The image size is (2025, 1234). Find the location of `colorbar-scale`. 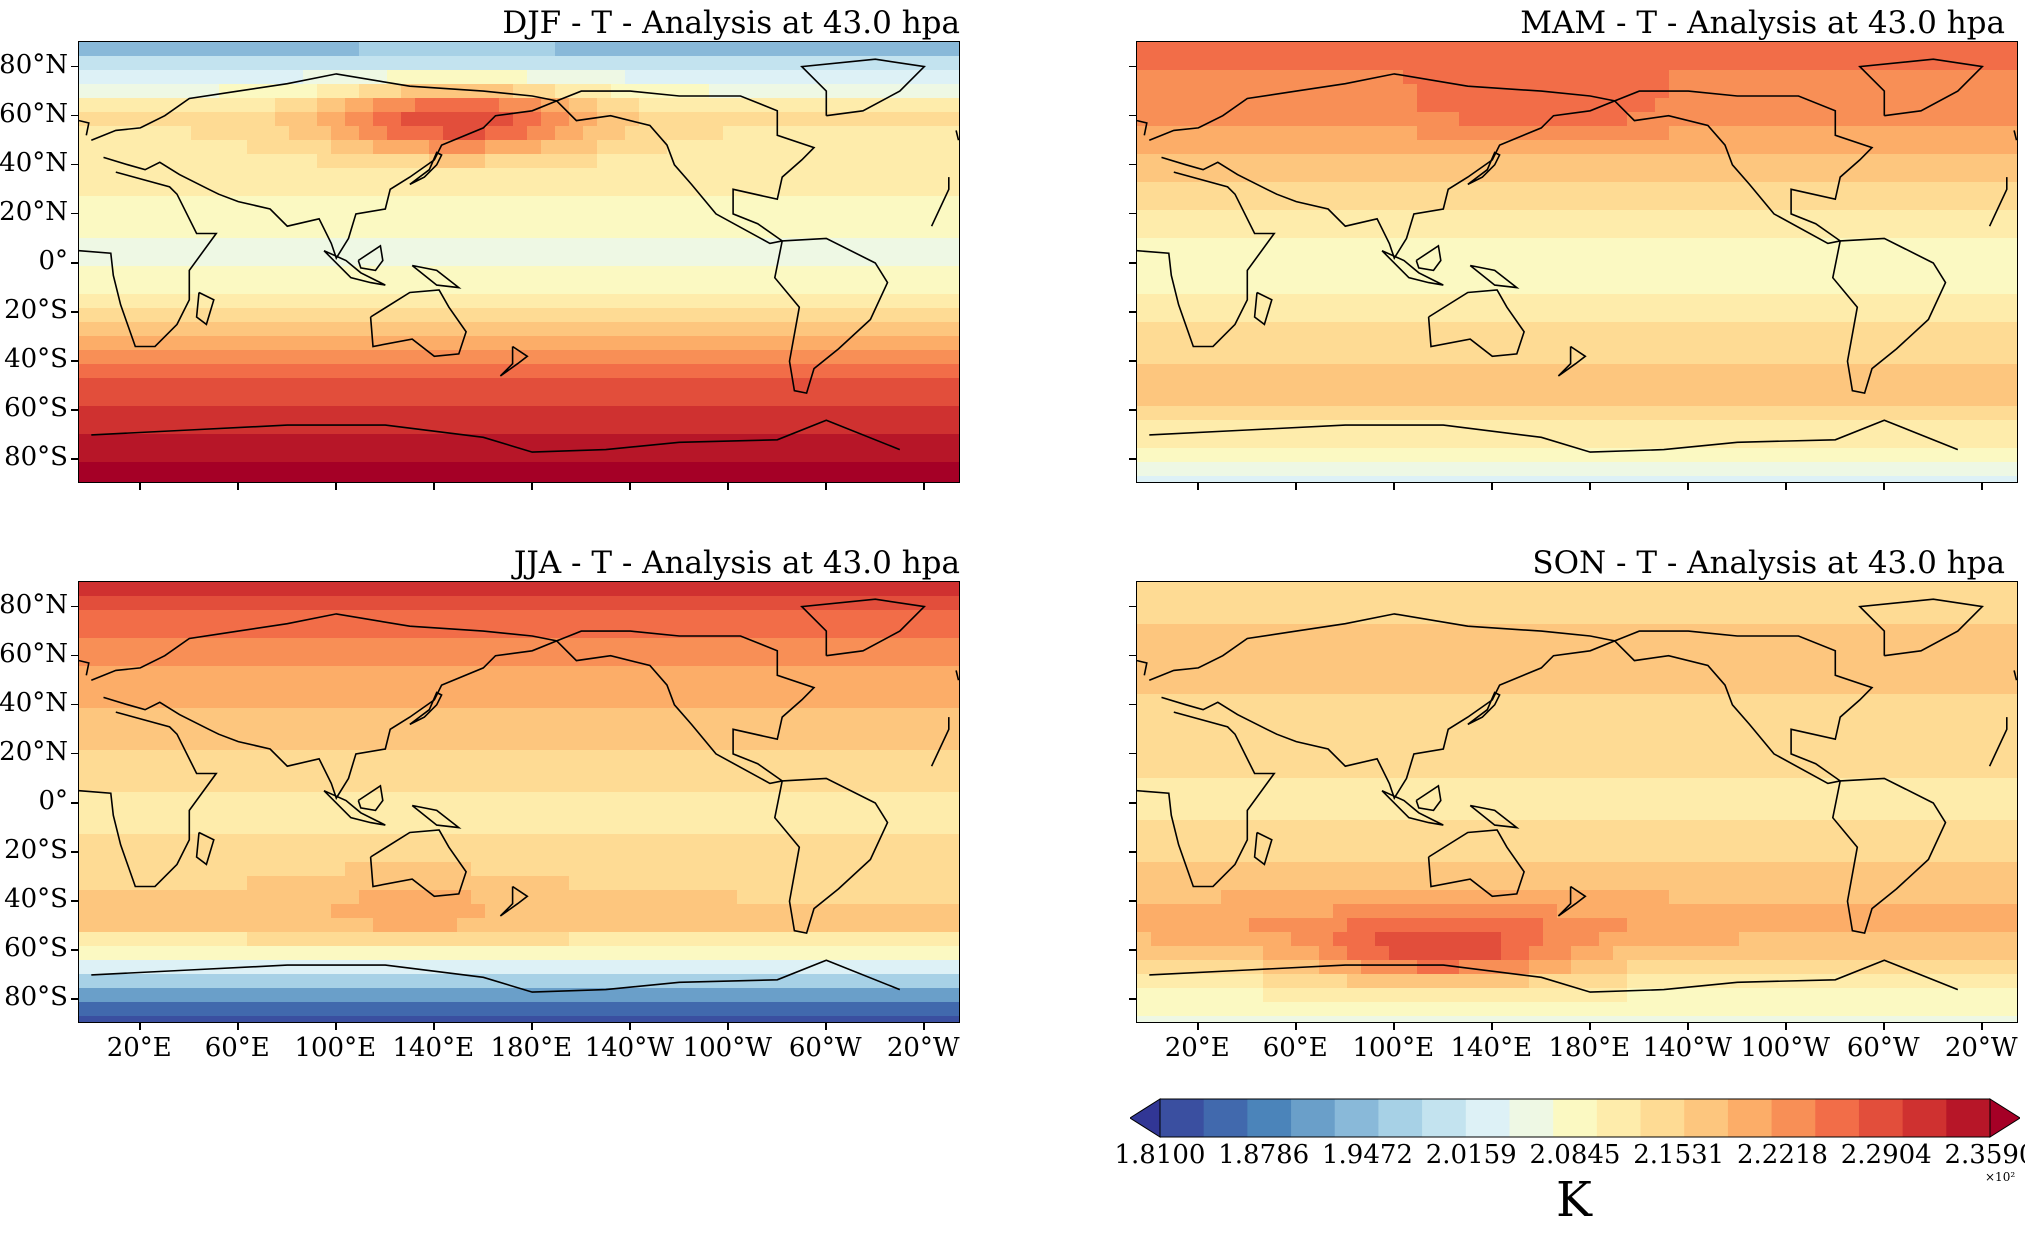

colorbar-scale is located at coordinates (1575, 1118).